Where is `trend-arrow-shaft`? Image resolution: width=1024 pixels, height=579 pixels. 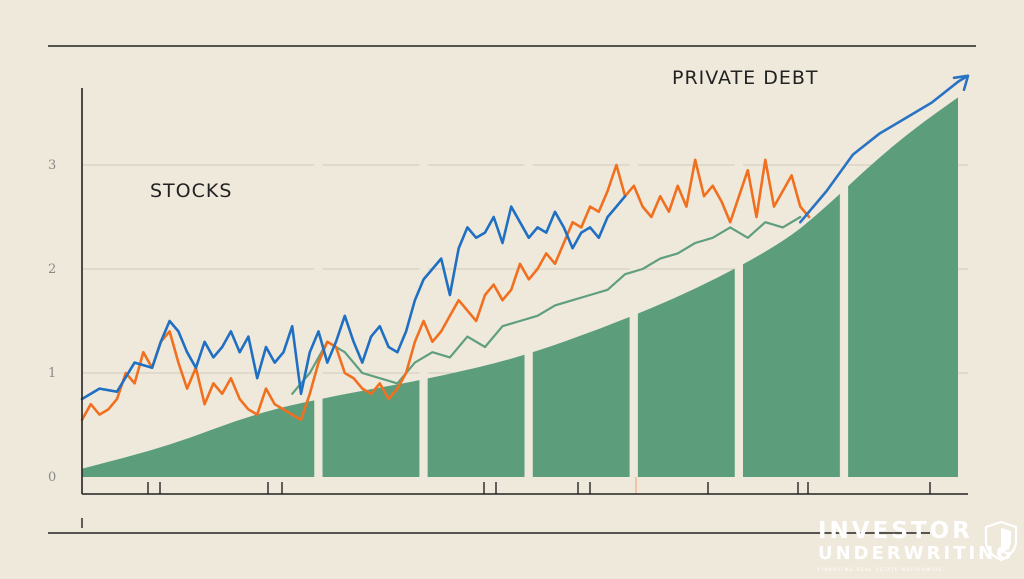 trend-arrow-shaft is located at coordinates (963, 78).